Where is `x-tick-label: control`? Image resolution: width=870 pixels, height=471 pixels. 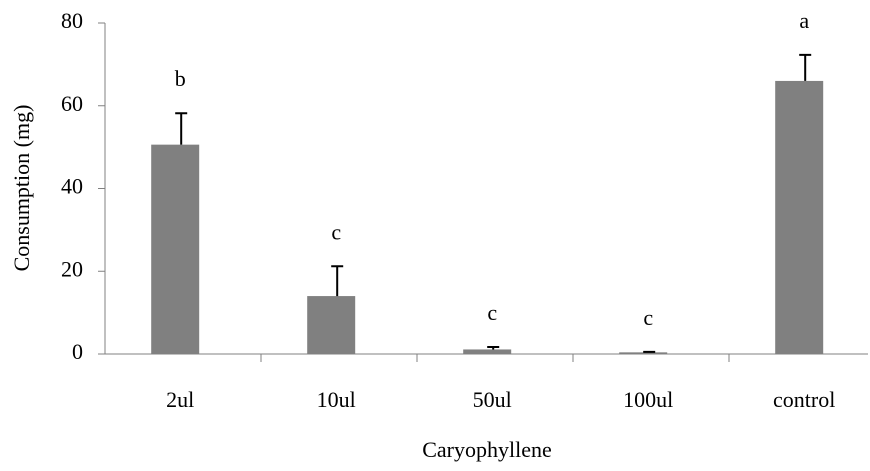
x-tick-label: control is located at coordinates (804, 399).